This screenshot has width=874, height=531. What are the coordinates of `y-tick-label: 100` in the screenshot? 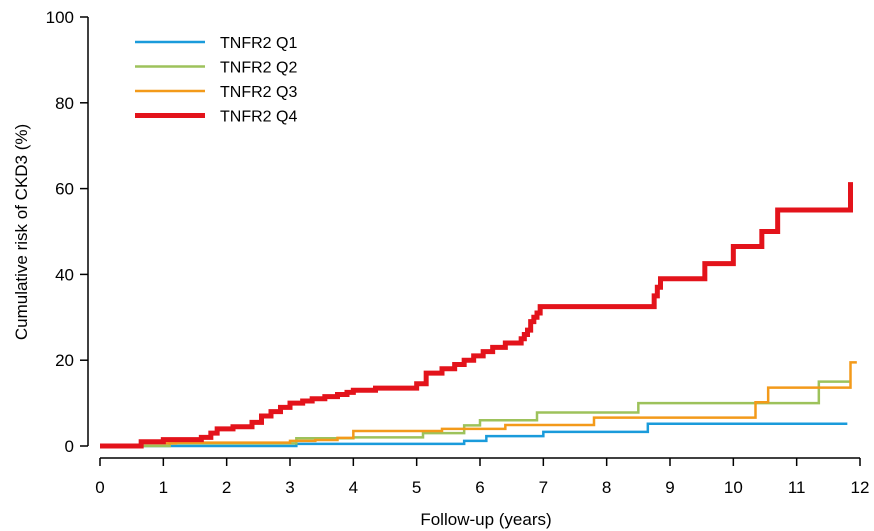 It's located at (60, 17).